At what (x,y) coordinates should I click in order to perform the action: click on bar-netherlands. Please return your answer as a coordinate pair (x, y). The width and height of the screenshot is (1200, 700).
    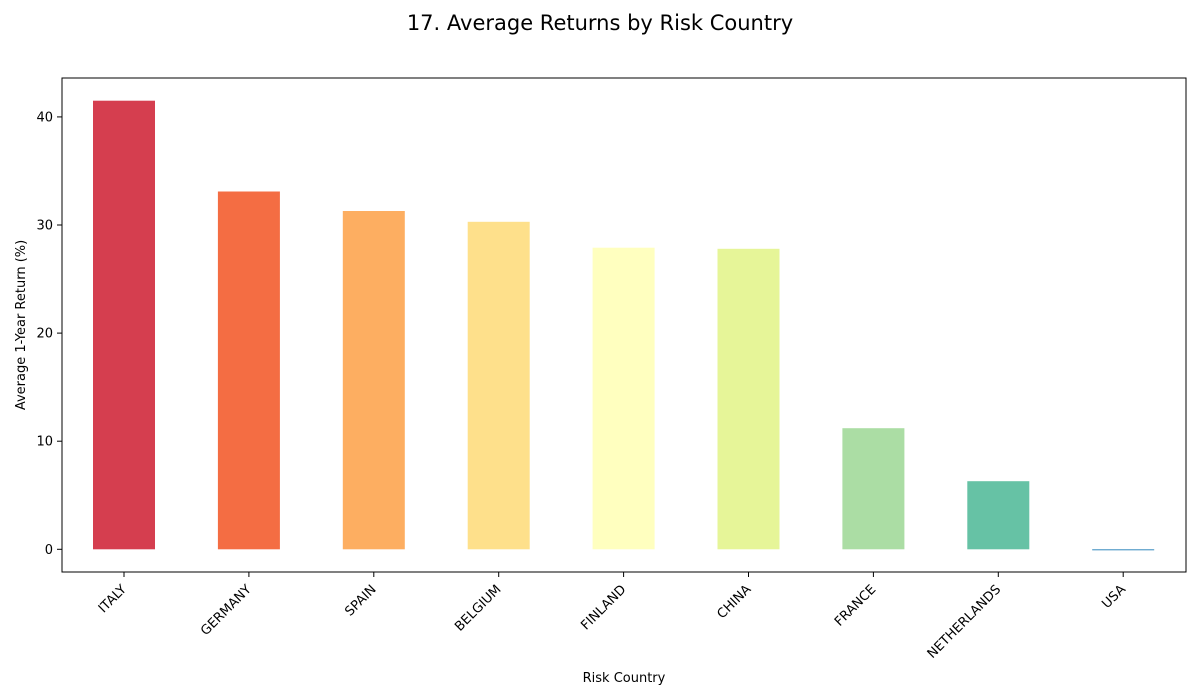
    Looking at the image, I should click on (998, 515).